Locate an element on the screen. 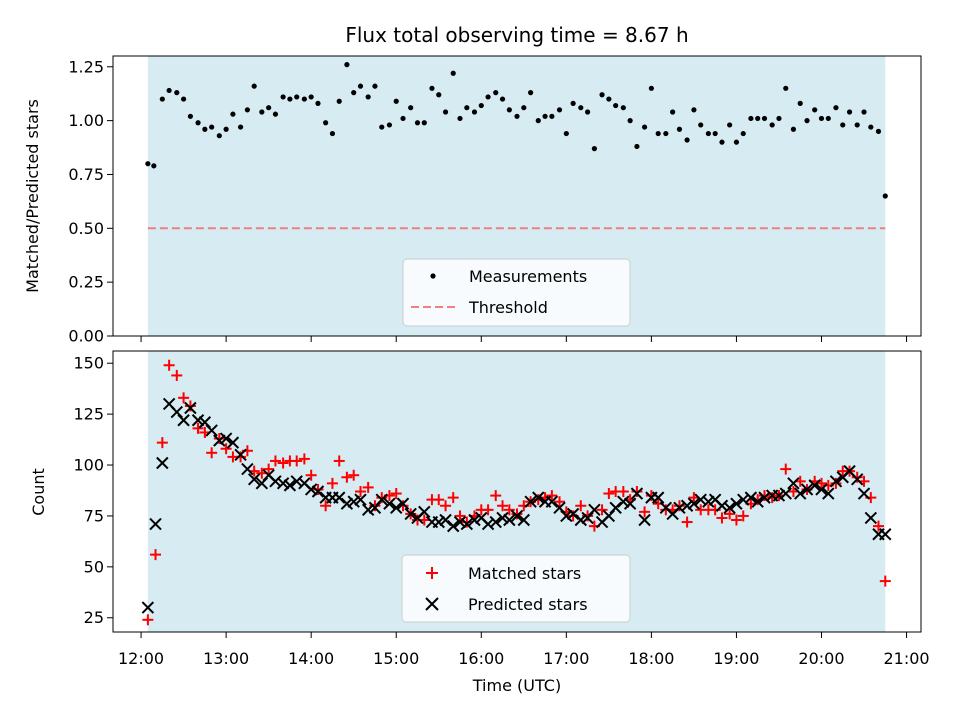  y-tick-label: 75 is located at coordinates (94, 515).